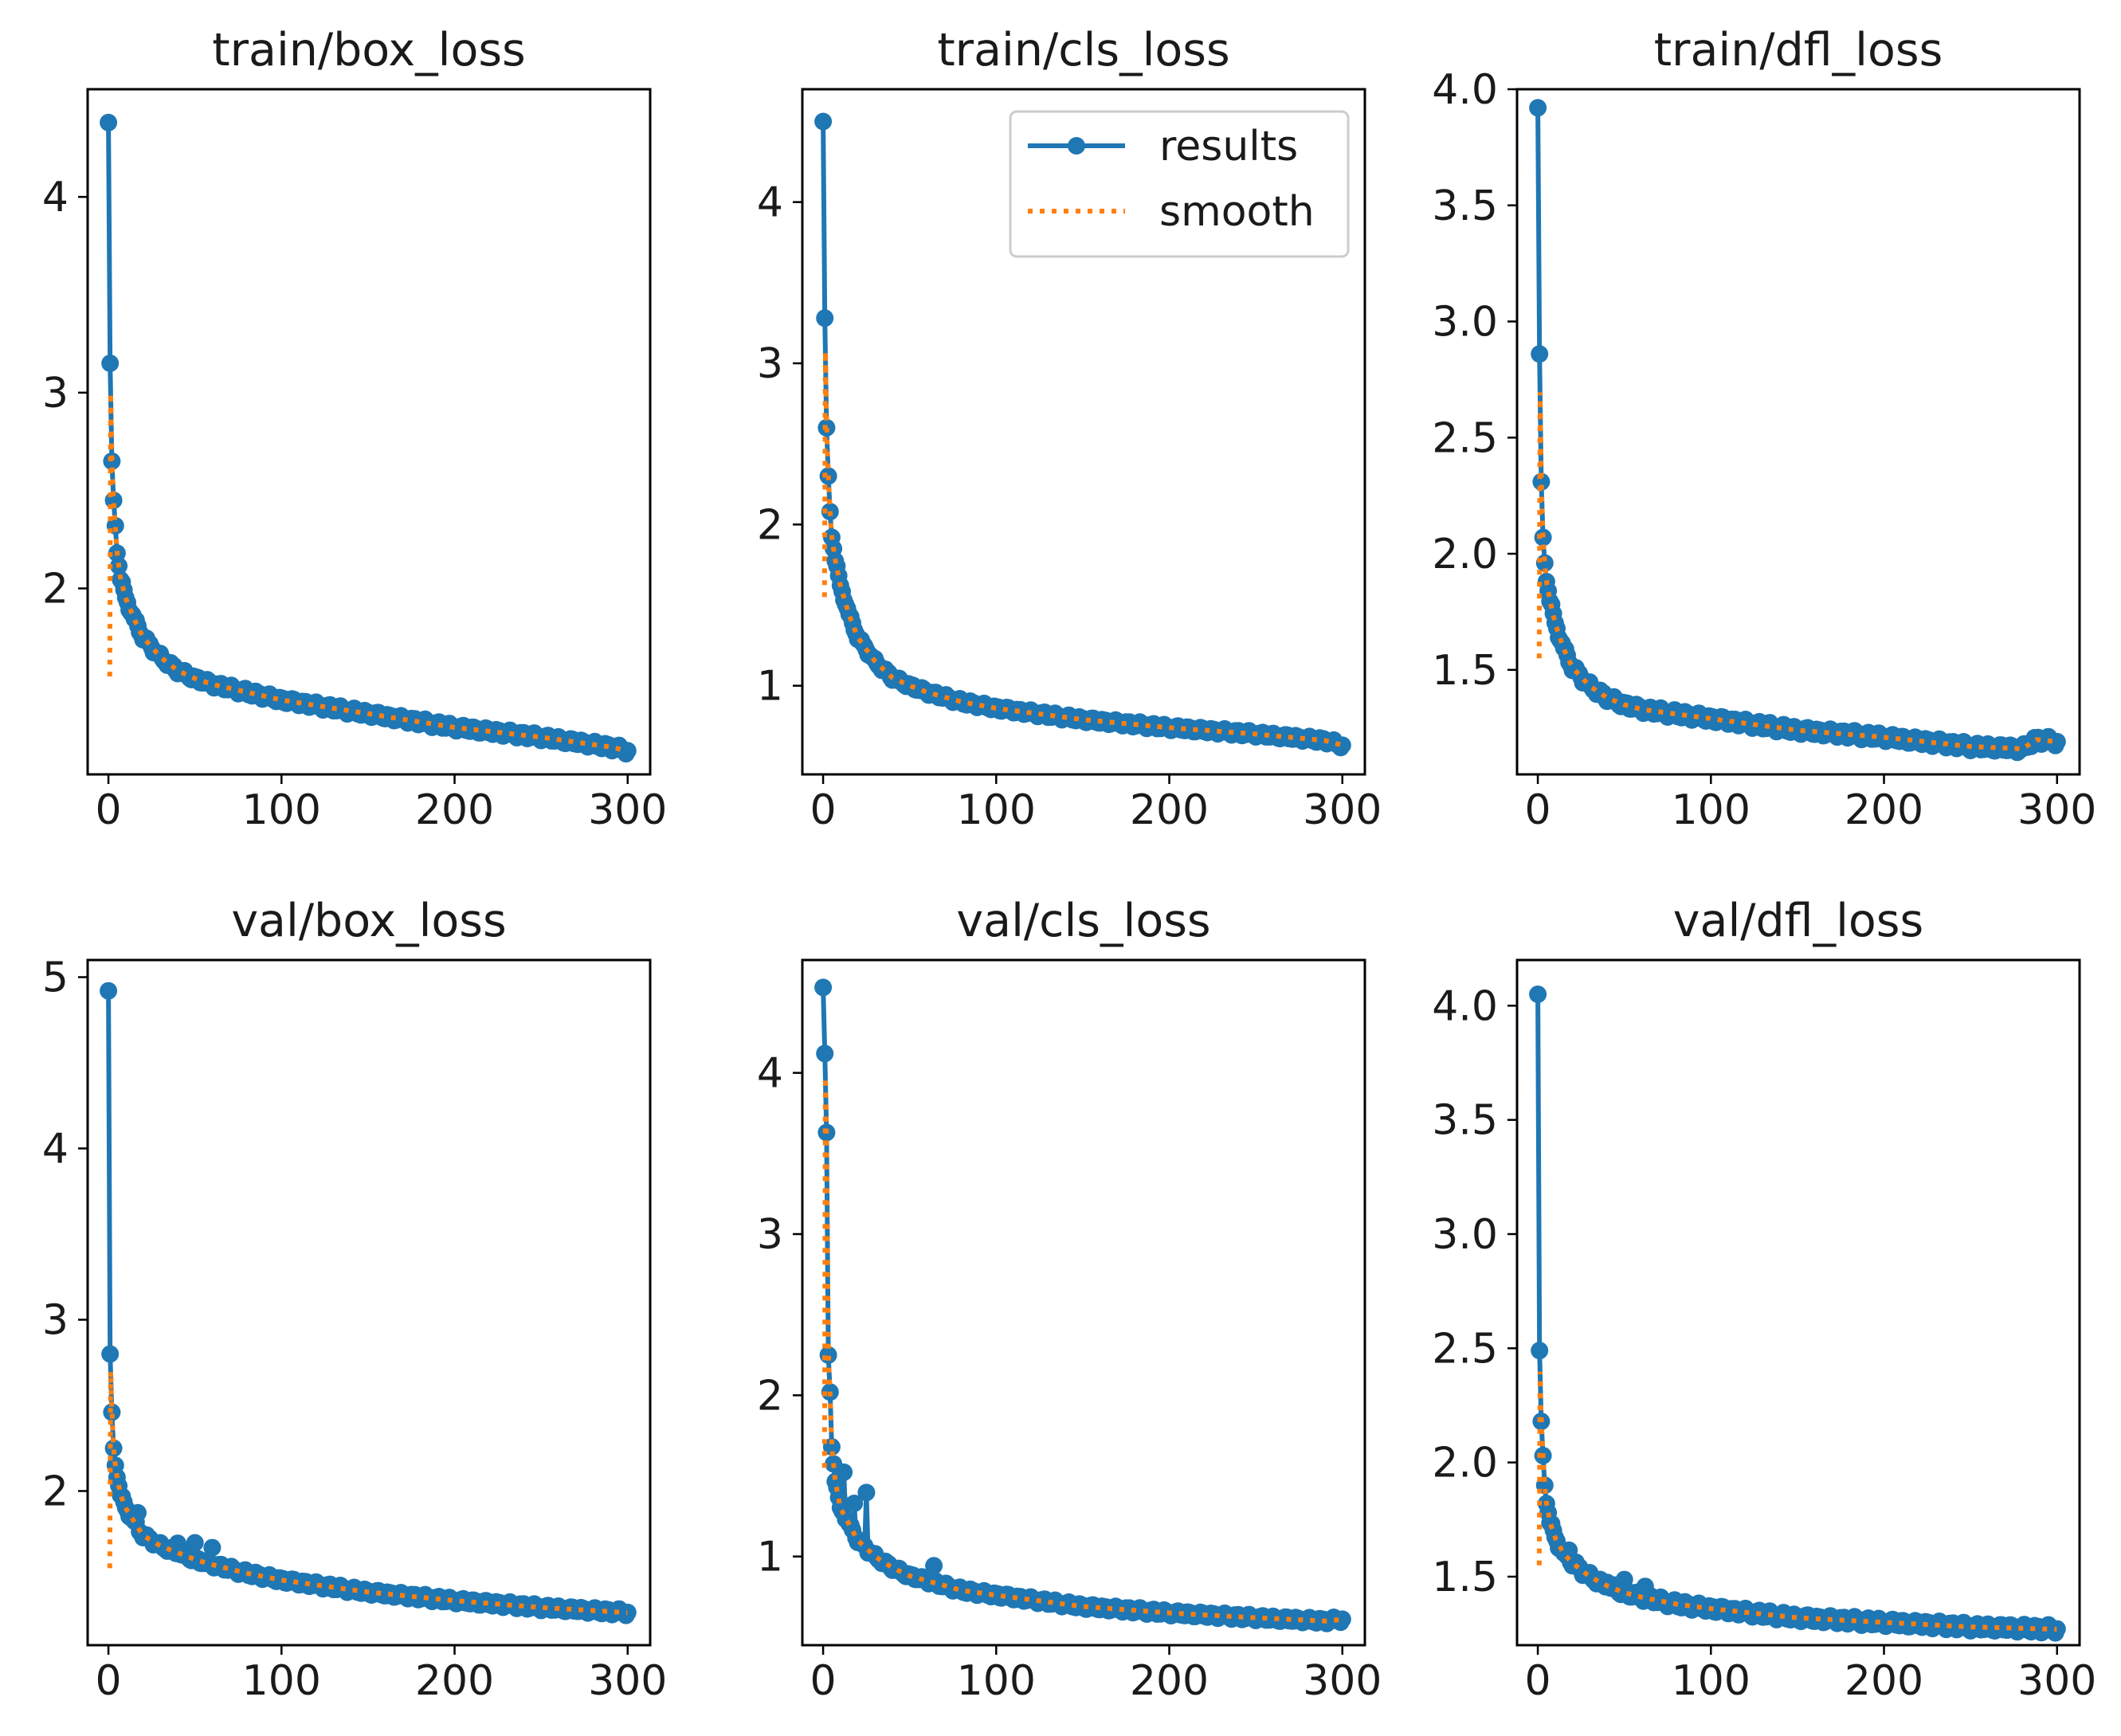  Describe the element at coordinates (1465, 1349) in the screenshot. I see `y-tick-label: 2.5` at that location.